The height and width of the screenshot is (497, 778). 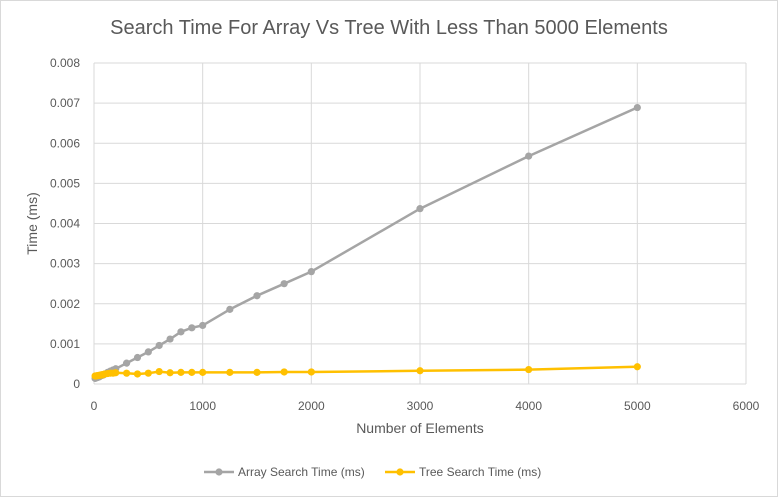 I want to click on y-tick-label: 0.006, so click(x=65, y=143).